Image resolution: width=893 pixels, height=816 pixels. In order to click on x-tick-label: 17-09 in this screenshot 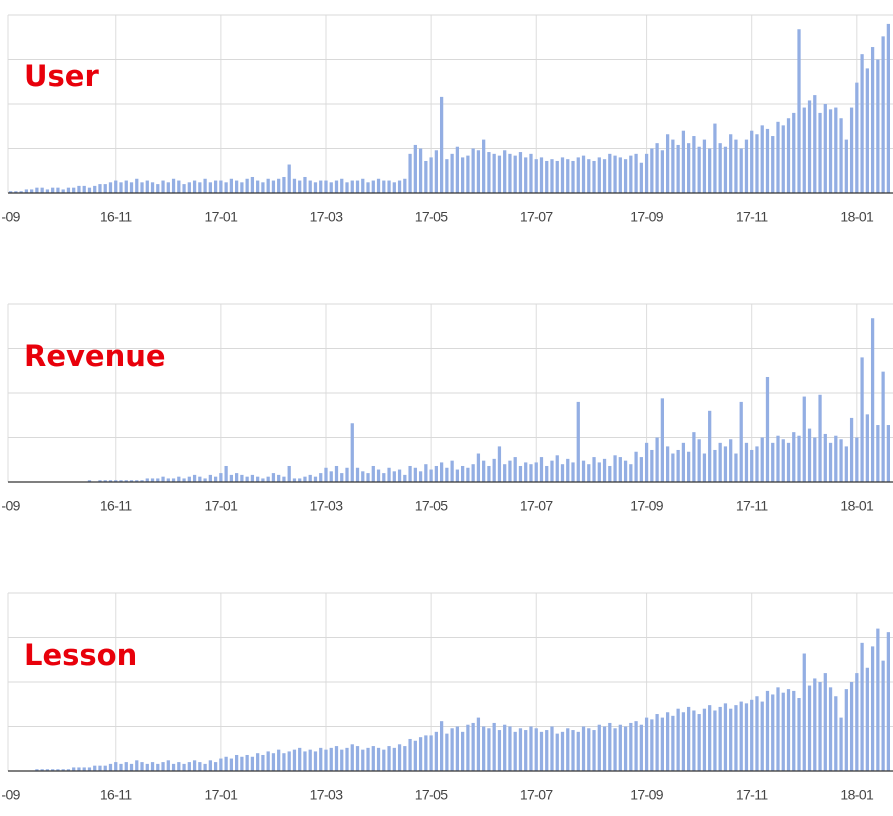, I will do `click(647, 217)`.